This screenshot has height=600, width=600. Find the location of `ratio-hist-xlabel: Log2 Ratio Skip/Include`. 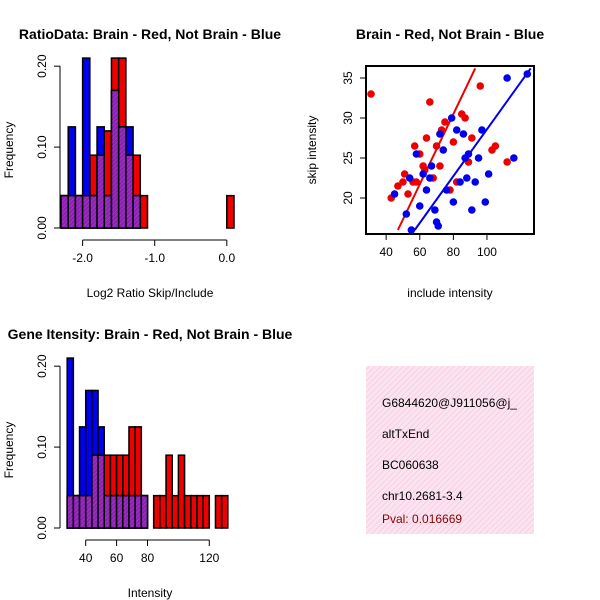

ratio-hist-xlabel: Log2 Ratio Skip/Include is located at coordinates (150, 293).